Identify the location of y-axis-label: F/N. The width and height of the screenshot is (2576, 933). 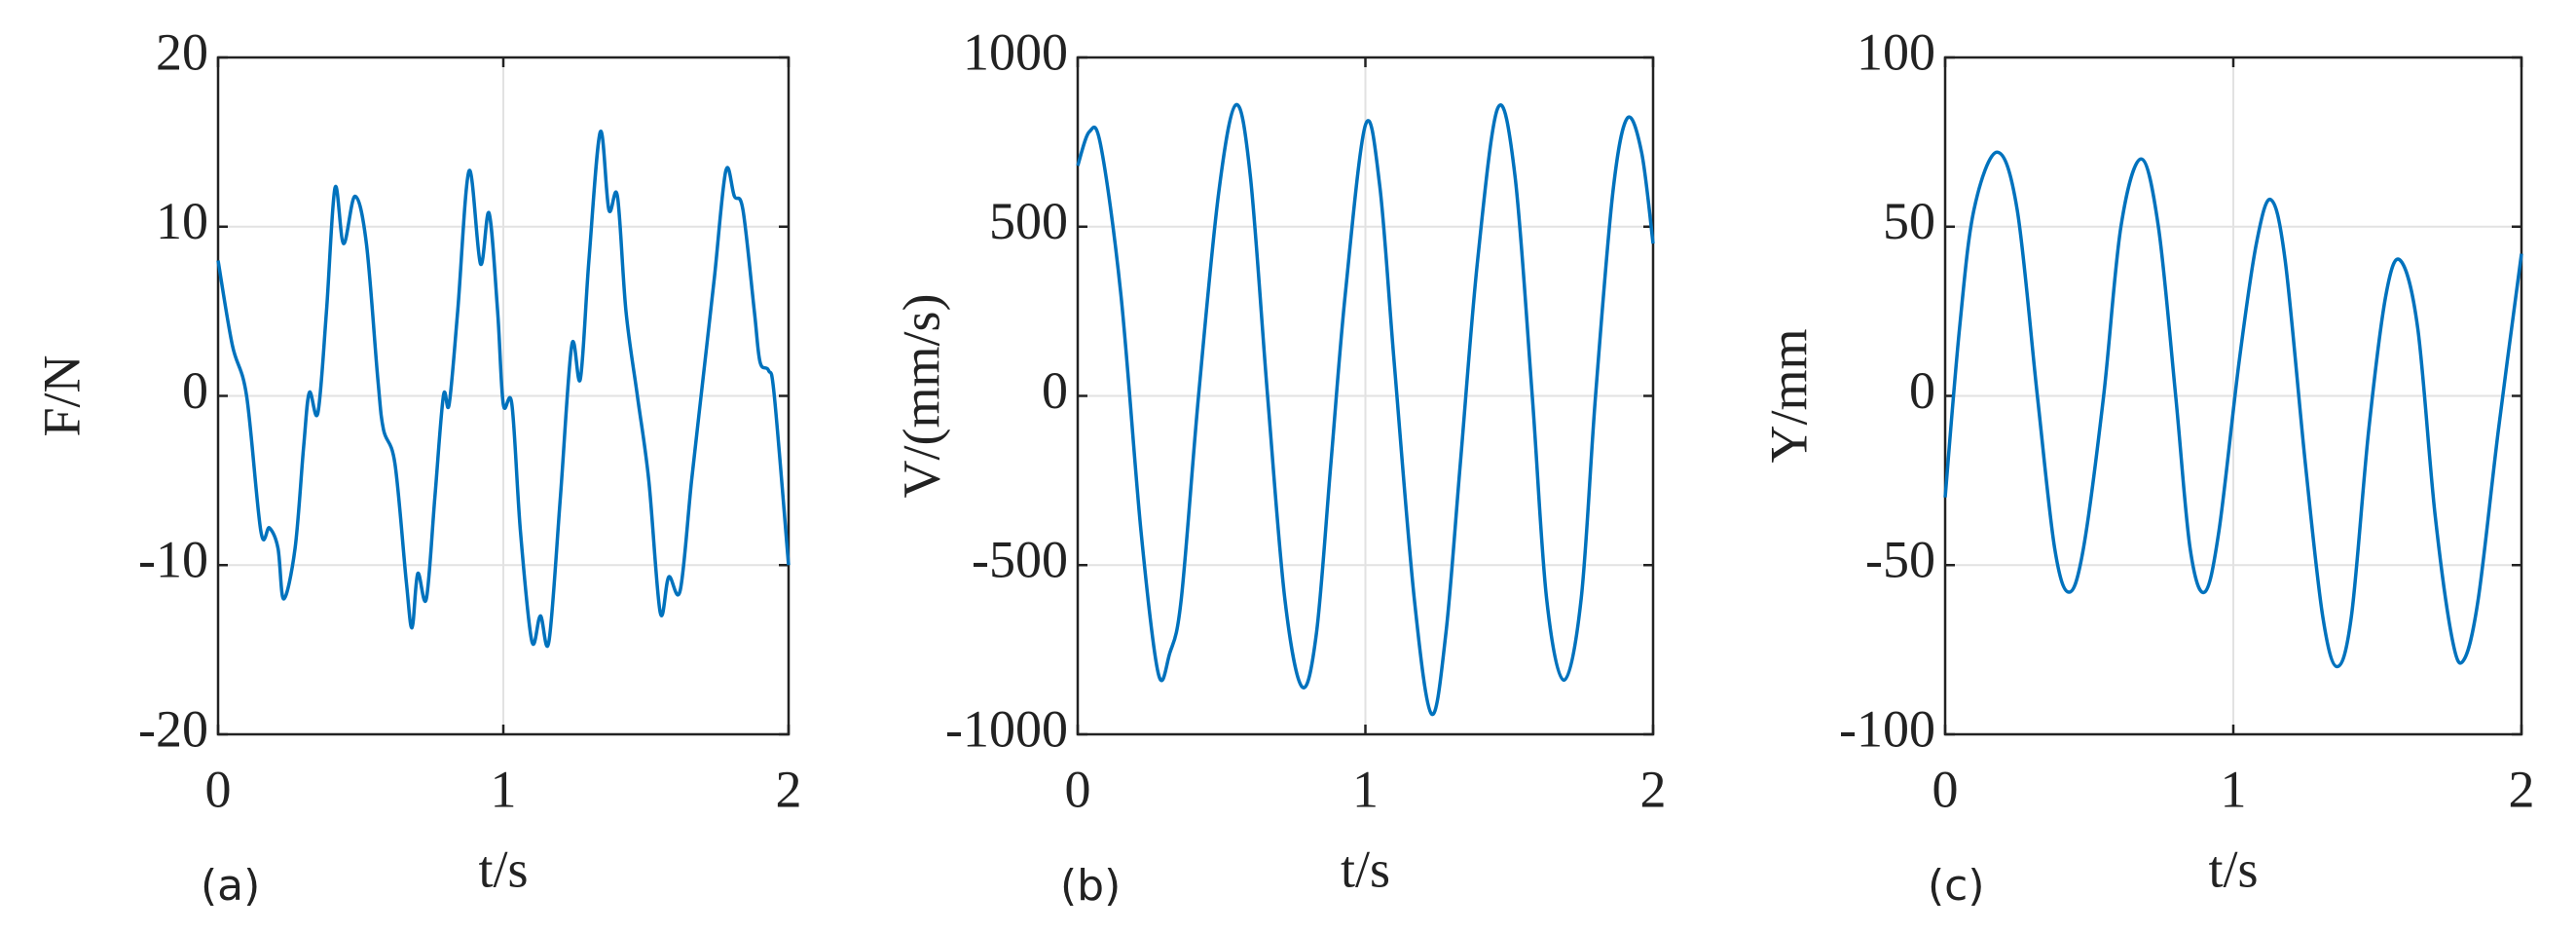
(61, 395).